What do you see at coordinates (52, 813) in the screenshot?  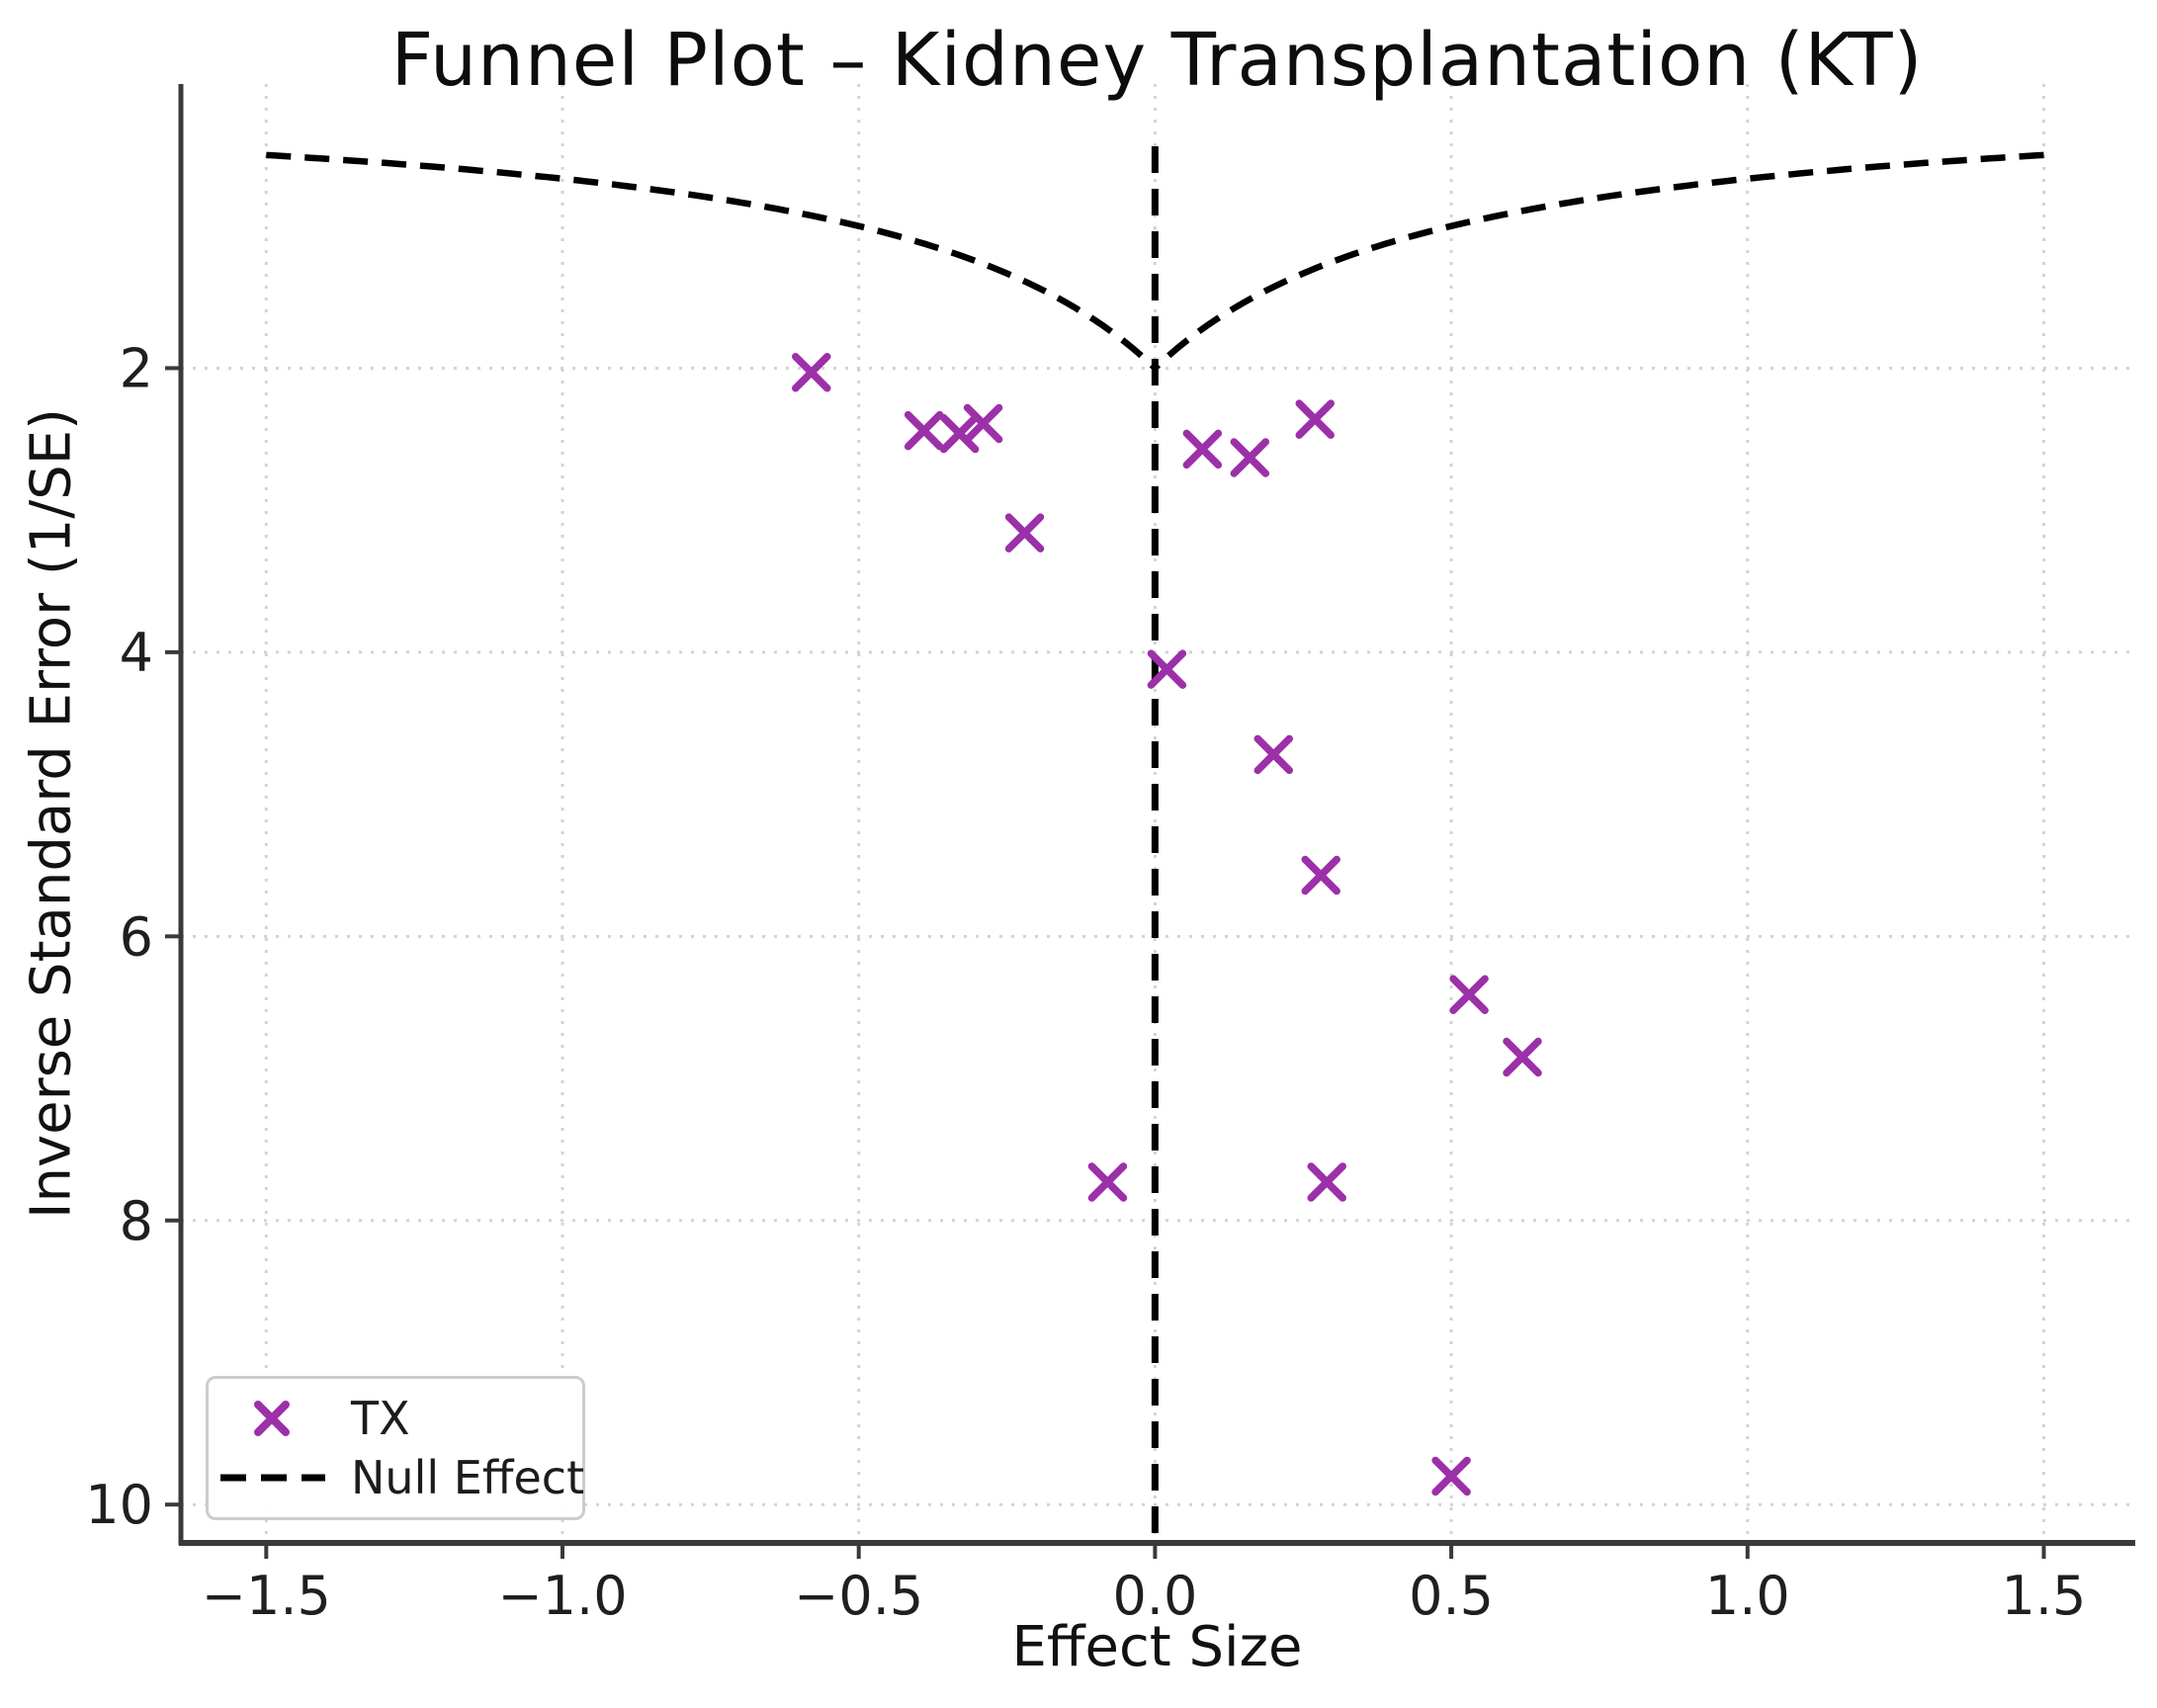 I see `y-axis-label: Inverse Standard Error (1/SE)` at bounding box center [52, 813].